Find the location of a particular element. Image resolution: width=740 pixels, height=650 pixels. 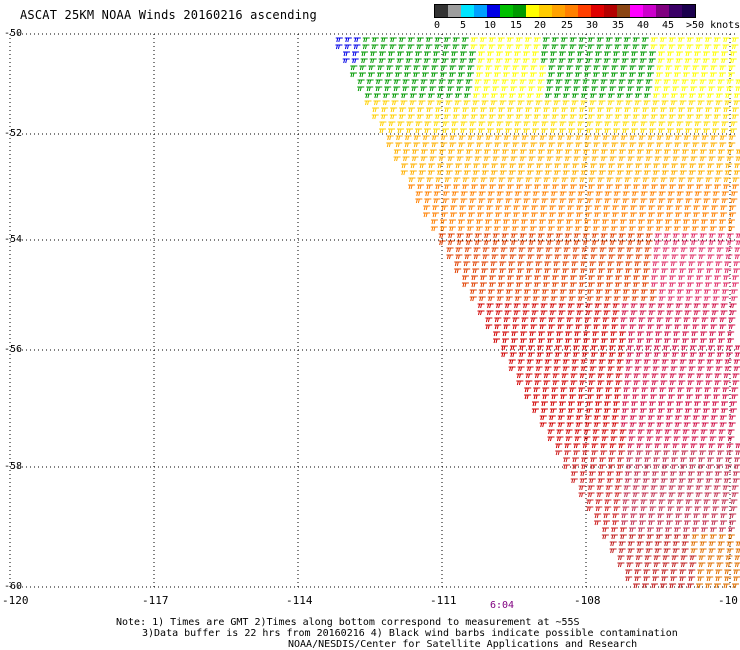

legend-swatch is located at coordinates (506, 11).